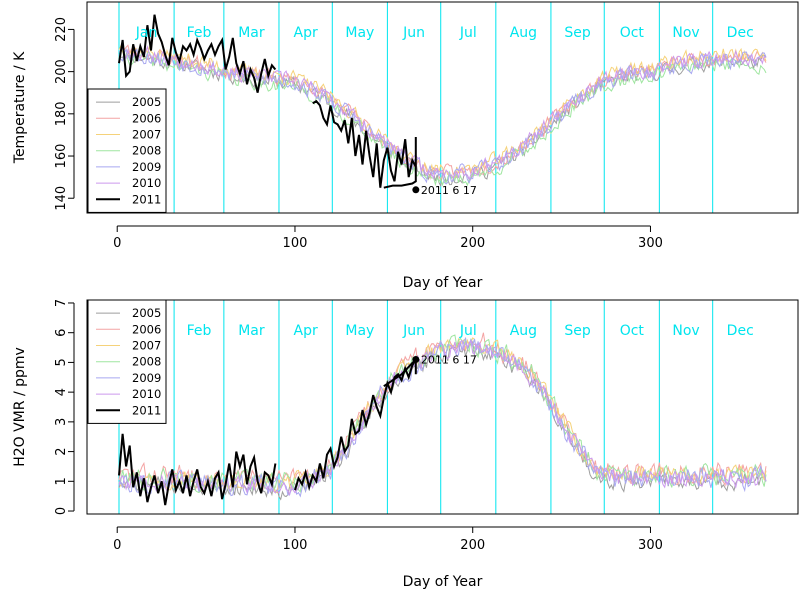  Describe the element at coordinates (61, 198) in the screenshot. I see `y-tick-label: 140` at that location.